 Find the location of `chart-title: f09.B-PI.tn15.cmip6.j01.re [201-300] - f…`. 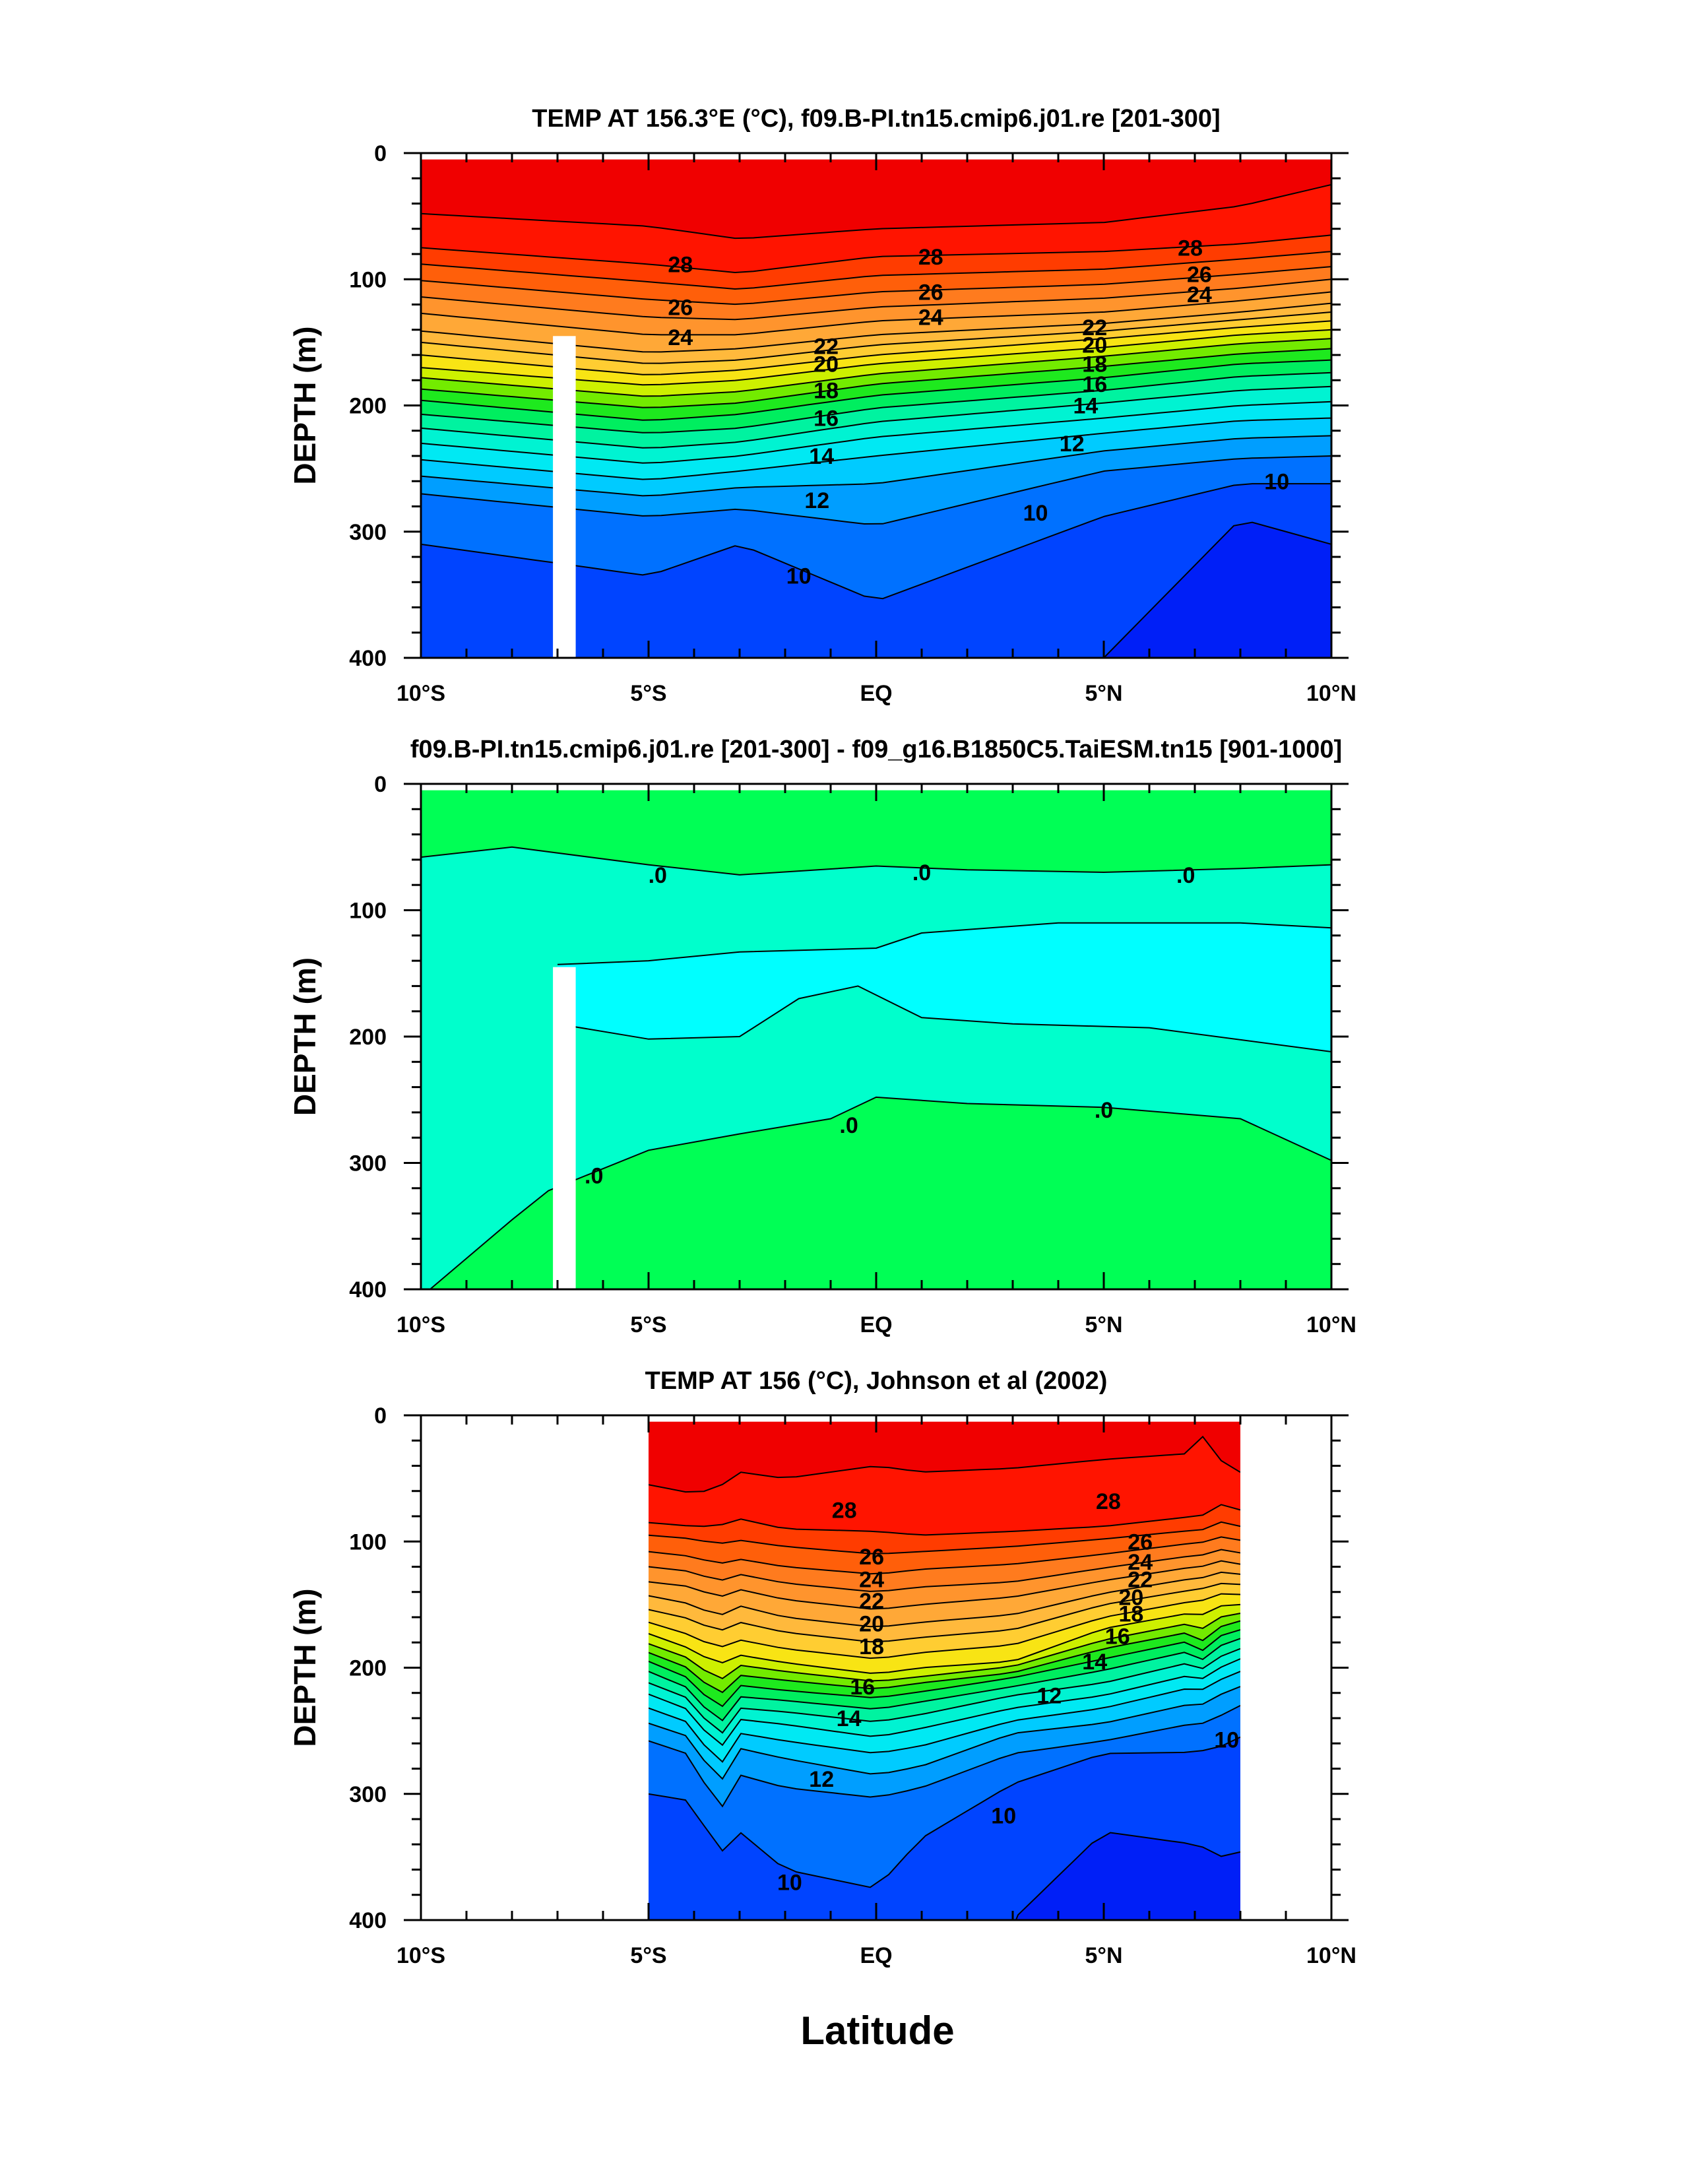

chart-title: f09.B-PI.tn15.cmip6.j01.re [201-300] - f… is located at coordinates (876, 749).